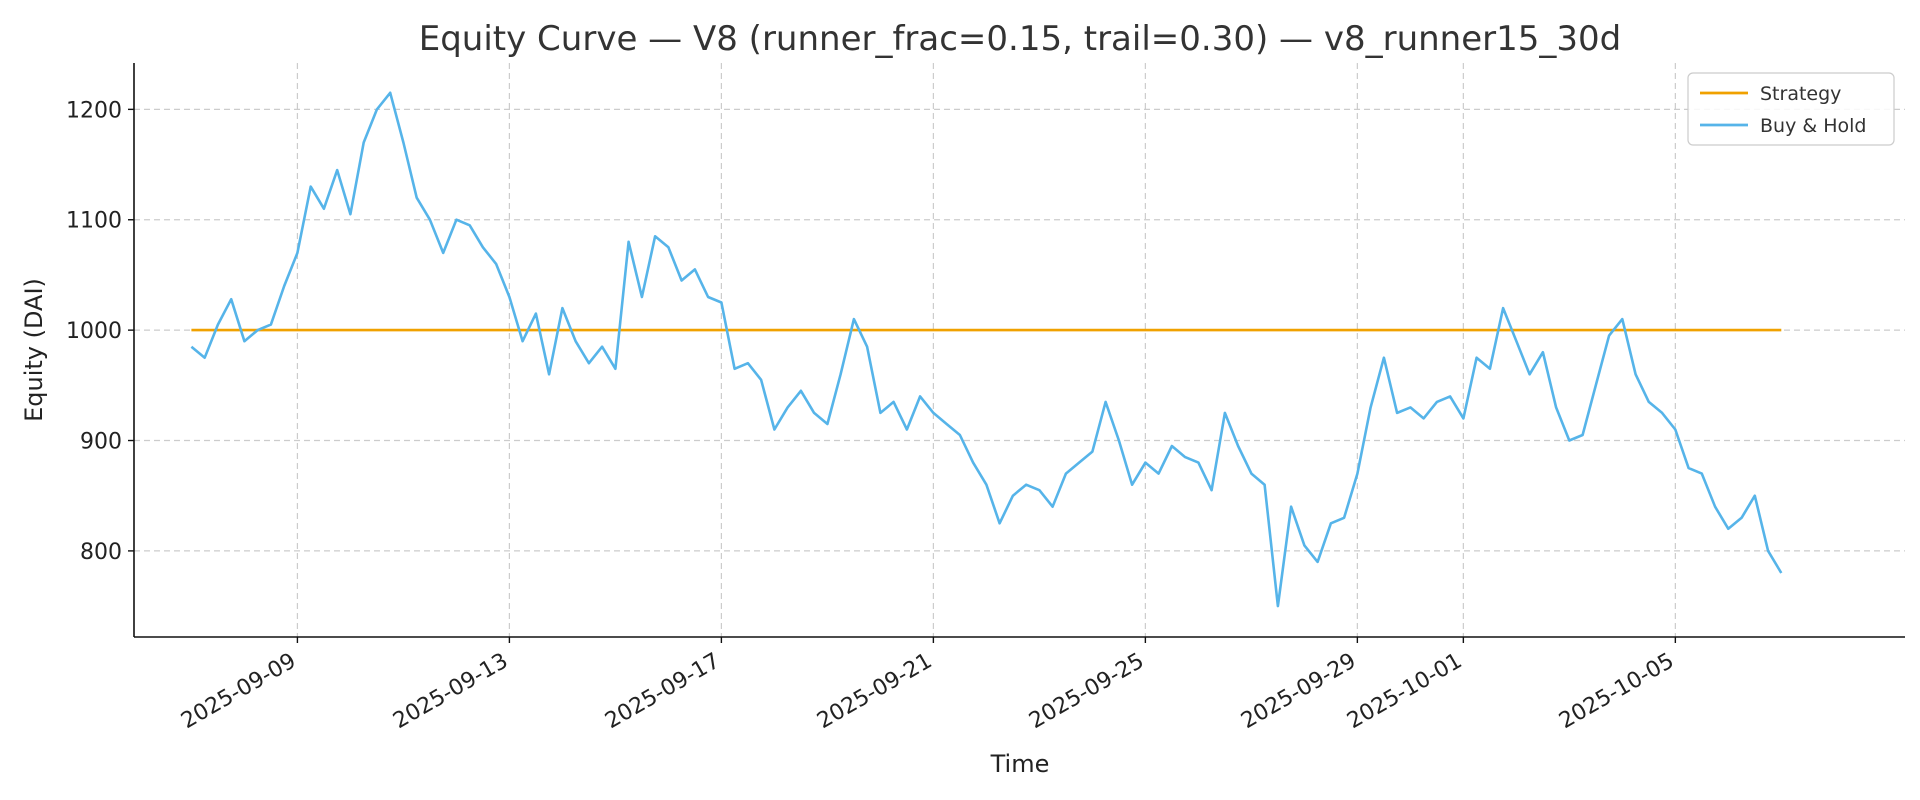 Image resolution: width=1920 pixels, height=800 pixels. Describe the element at coordinates (101, 442) in the screenshot. I see `y-tick-label: 900` at that location.